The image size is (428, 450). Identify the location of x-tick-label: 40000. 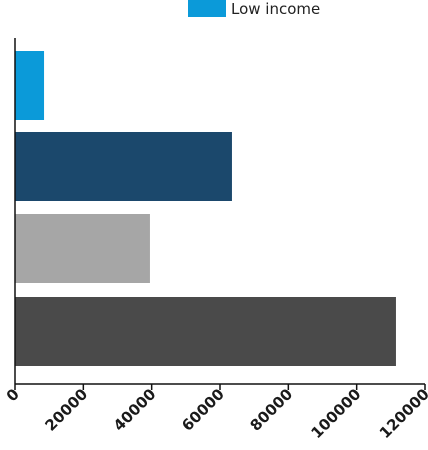
(135, 410).